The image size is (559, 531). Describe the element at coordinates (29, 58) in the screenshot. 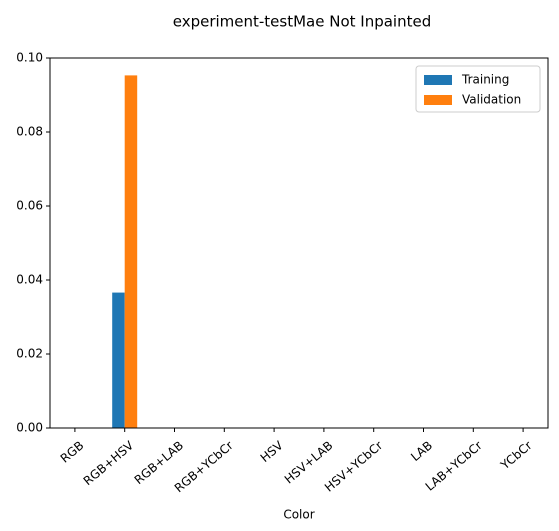

I see `y-tick-label: 0.10` at that location.